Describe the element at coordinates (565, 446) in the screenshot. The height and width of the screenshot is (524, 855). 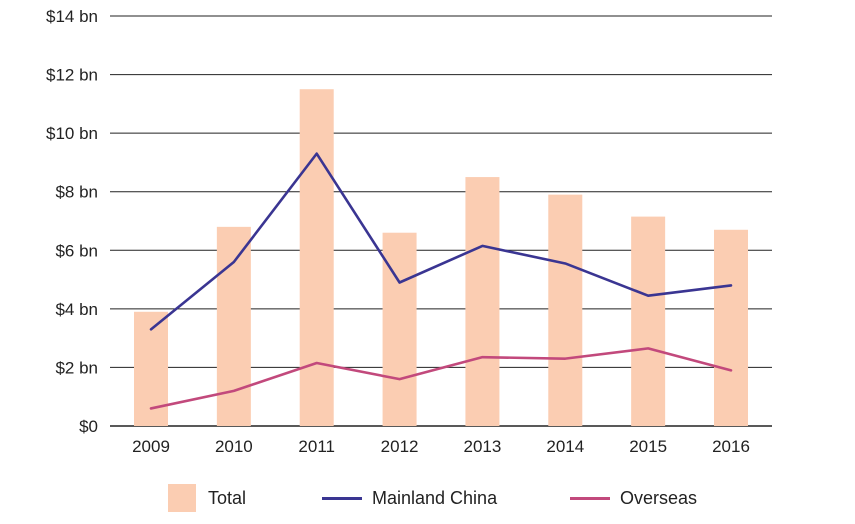
I see `x-tick-label: 2014` at that location.